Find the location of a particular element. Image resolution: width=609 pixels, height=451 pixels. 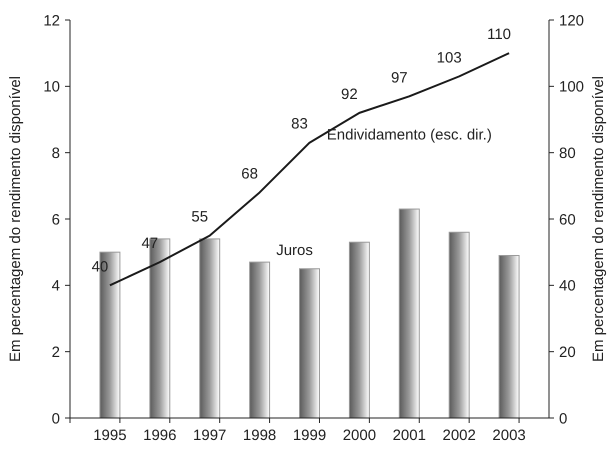

y-tick-label: 10 is located at coordinates (51, 87).